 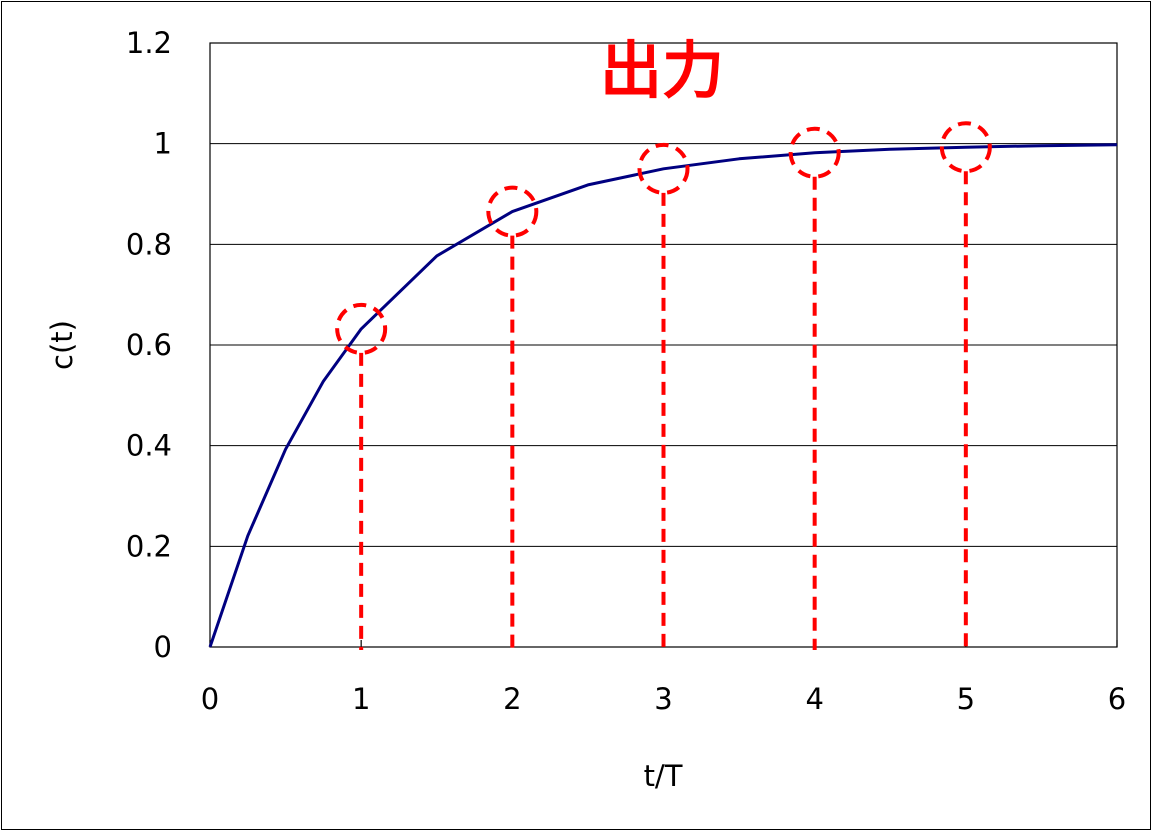 What do you see at coordinates (62, 345) in the screenshot?
I see `y-axis-label: c(t)` at bounding box center [62, 345].